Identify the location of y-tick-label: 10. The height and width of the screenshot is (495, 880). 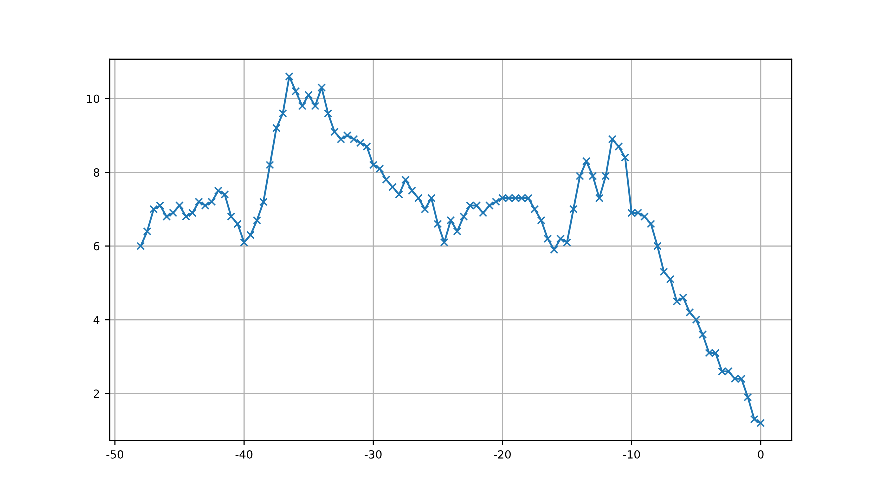
(93, 99).